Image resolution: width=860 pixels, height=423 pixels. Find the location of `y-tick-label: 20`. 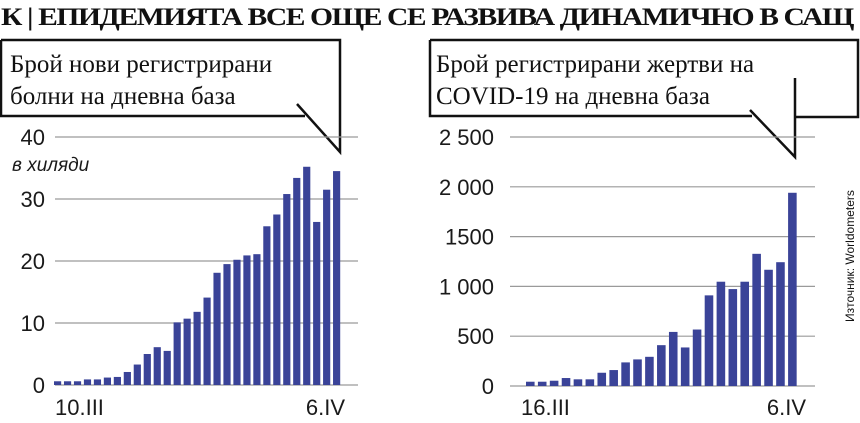

y-tick-label: 20 is located at coordinates (33, 261).